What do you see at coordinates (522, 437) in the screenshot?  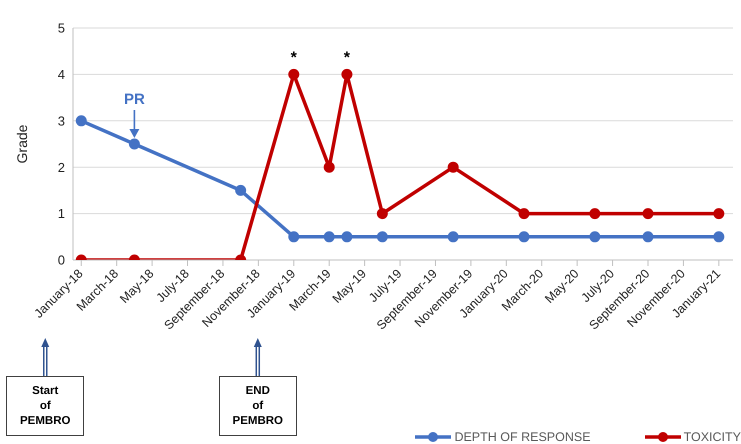 I see `legend-label: DEPTH OF RESPONSE` at bounding box center [522, 437].